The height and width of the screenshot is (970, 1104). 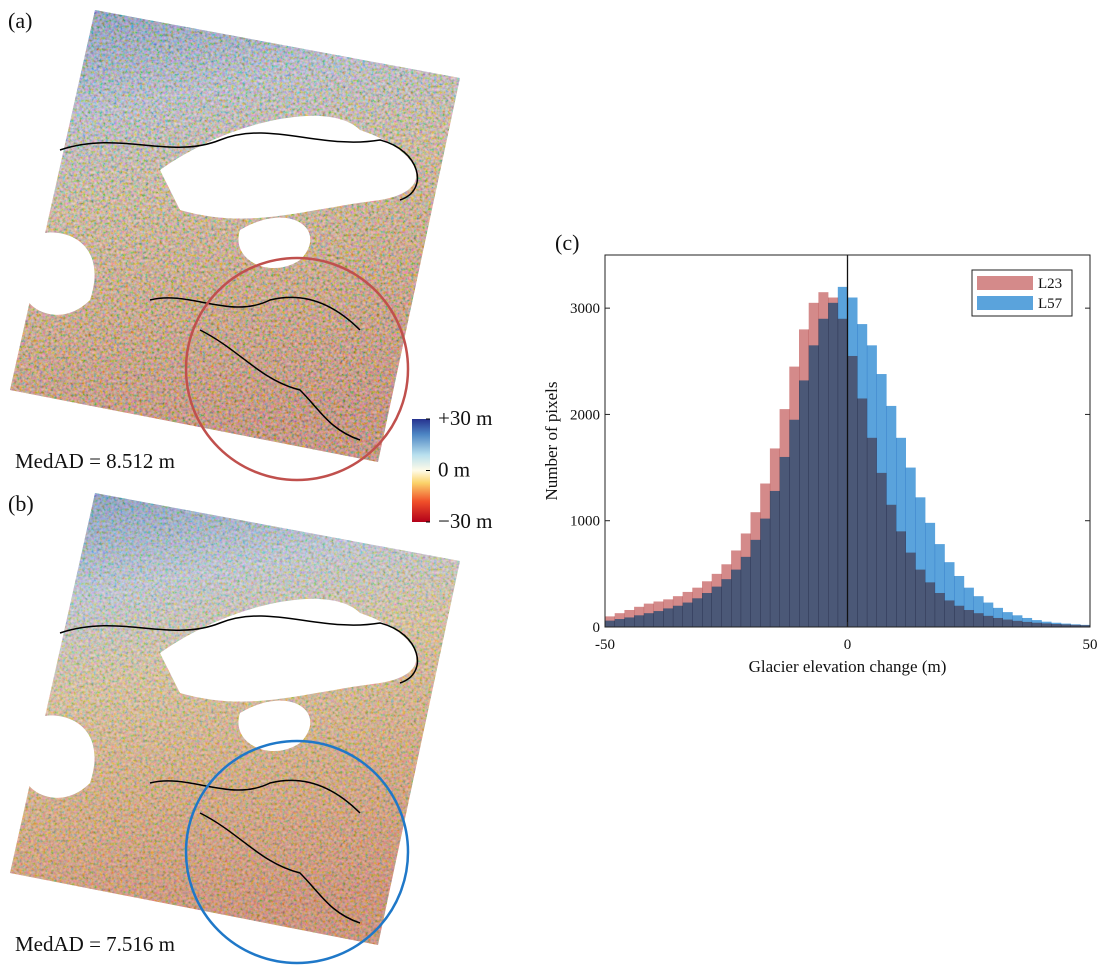 I want to click on x-tick-label: 50, so click(x=1090, y=645).